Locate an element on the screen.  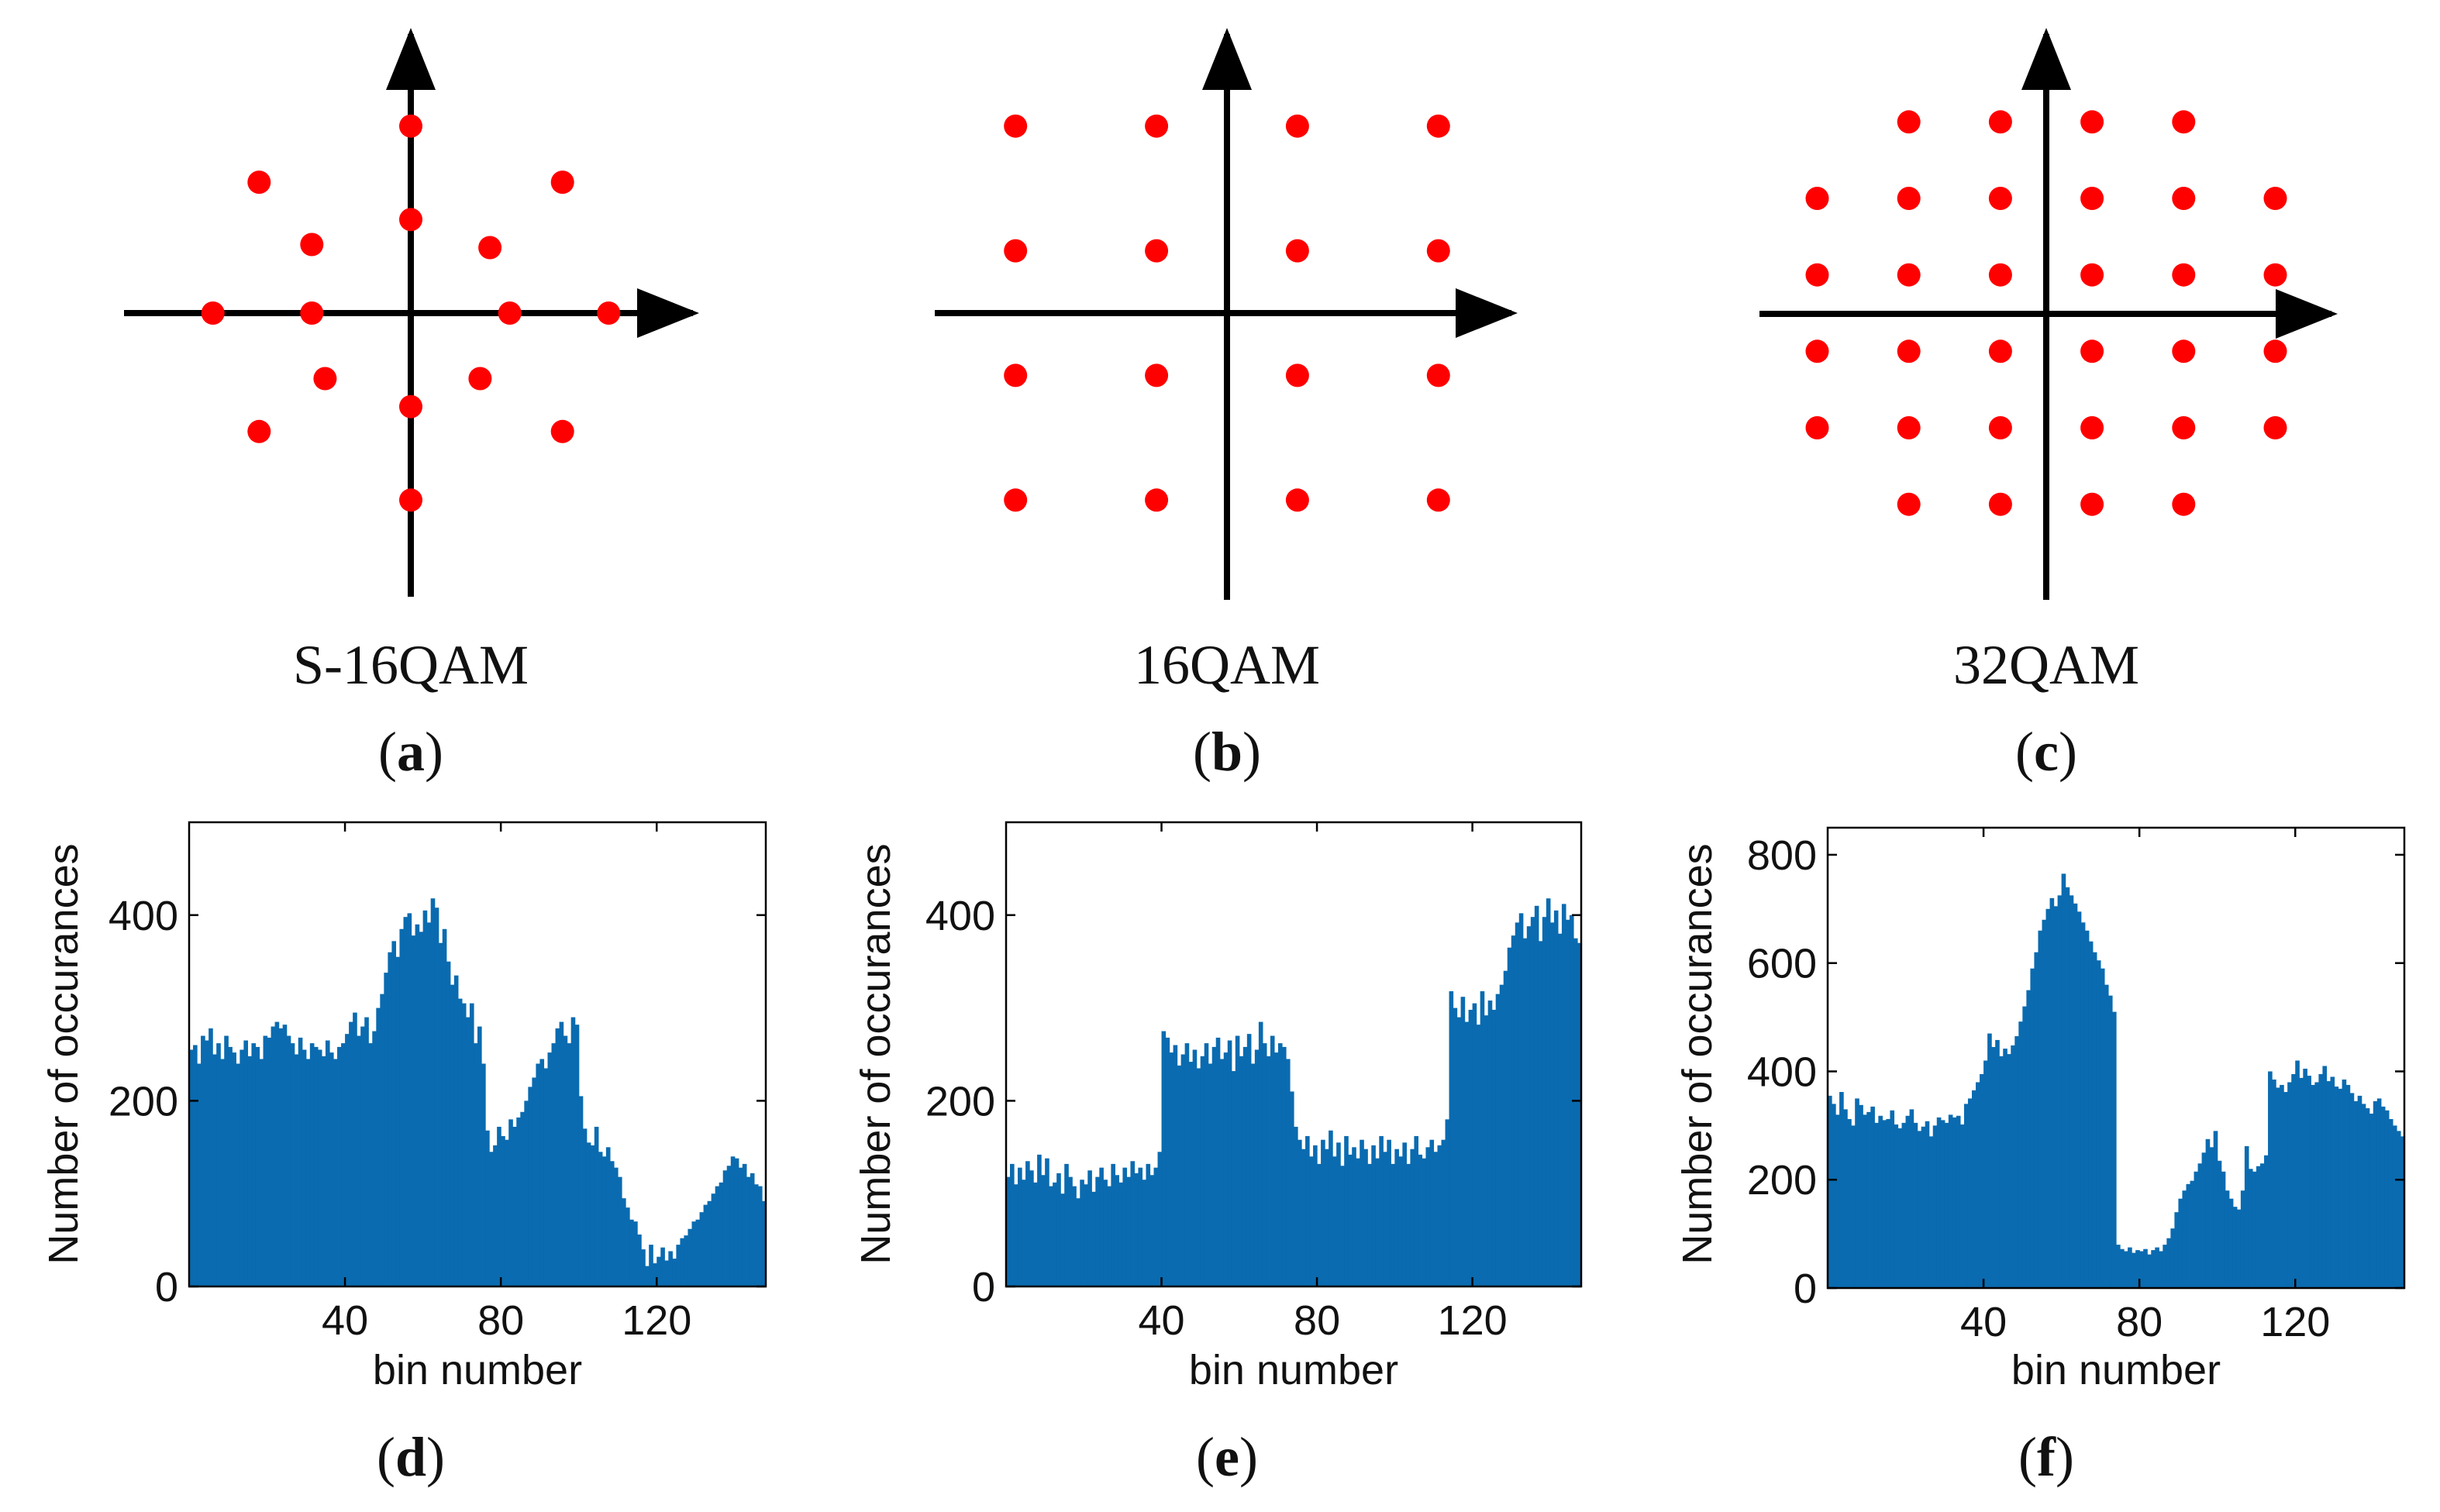
y-tick-label: 400 is located at coordinates (1782, 1072).